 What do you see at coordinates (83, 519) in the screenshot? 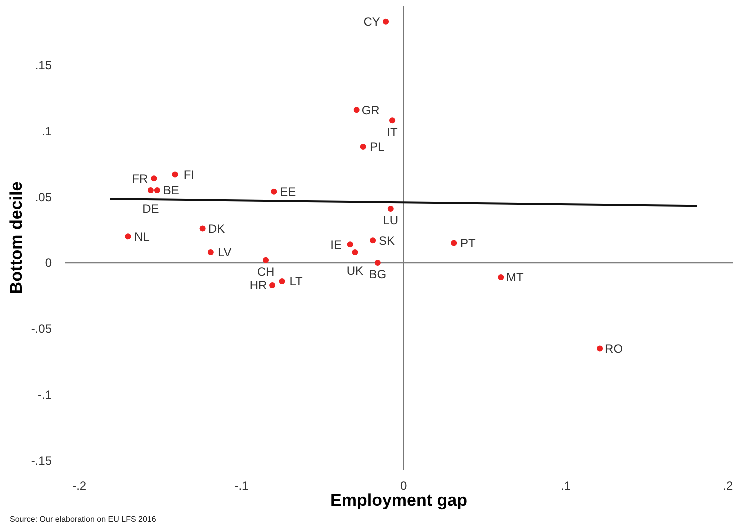
I see `source-note: Source: Our elaboration on EU LFS 2016` at bounding box center [83, 519].